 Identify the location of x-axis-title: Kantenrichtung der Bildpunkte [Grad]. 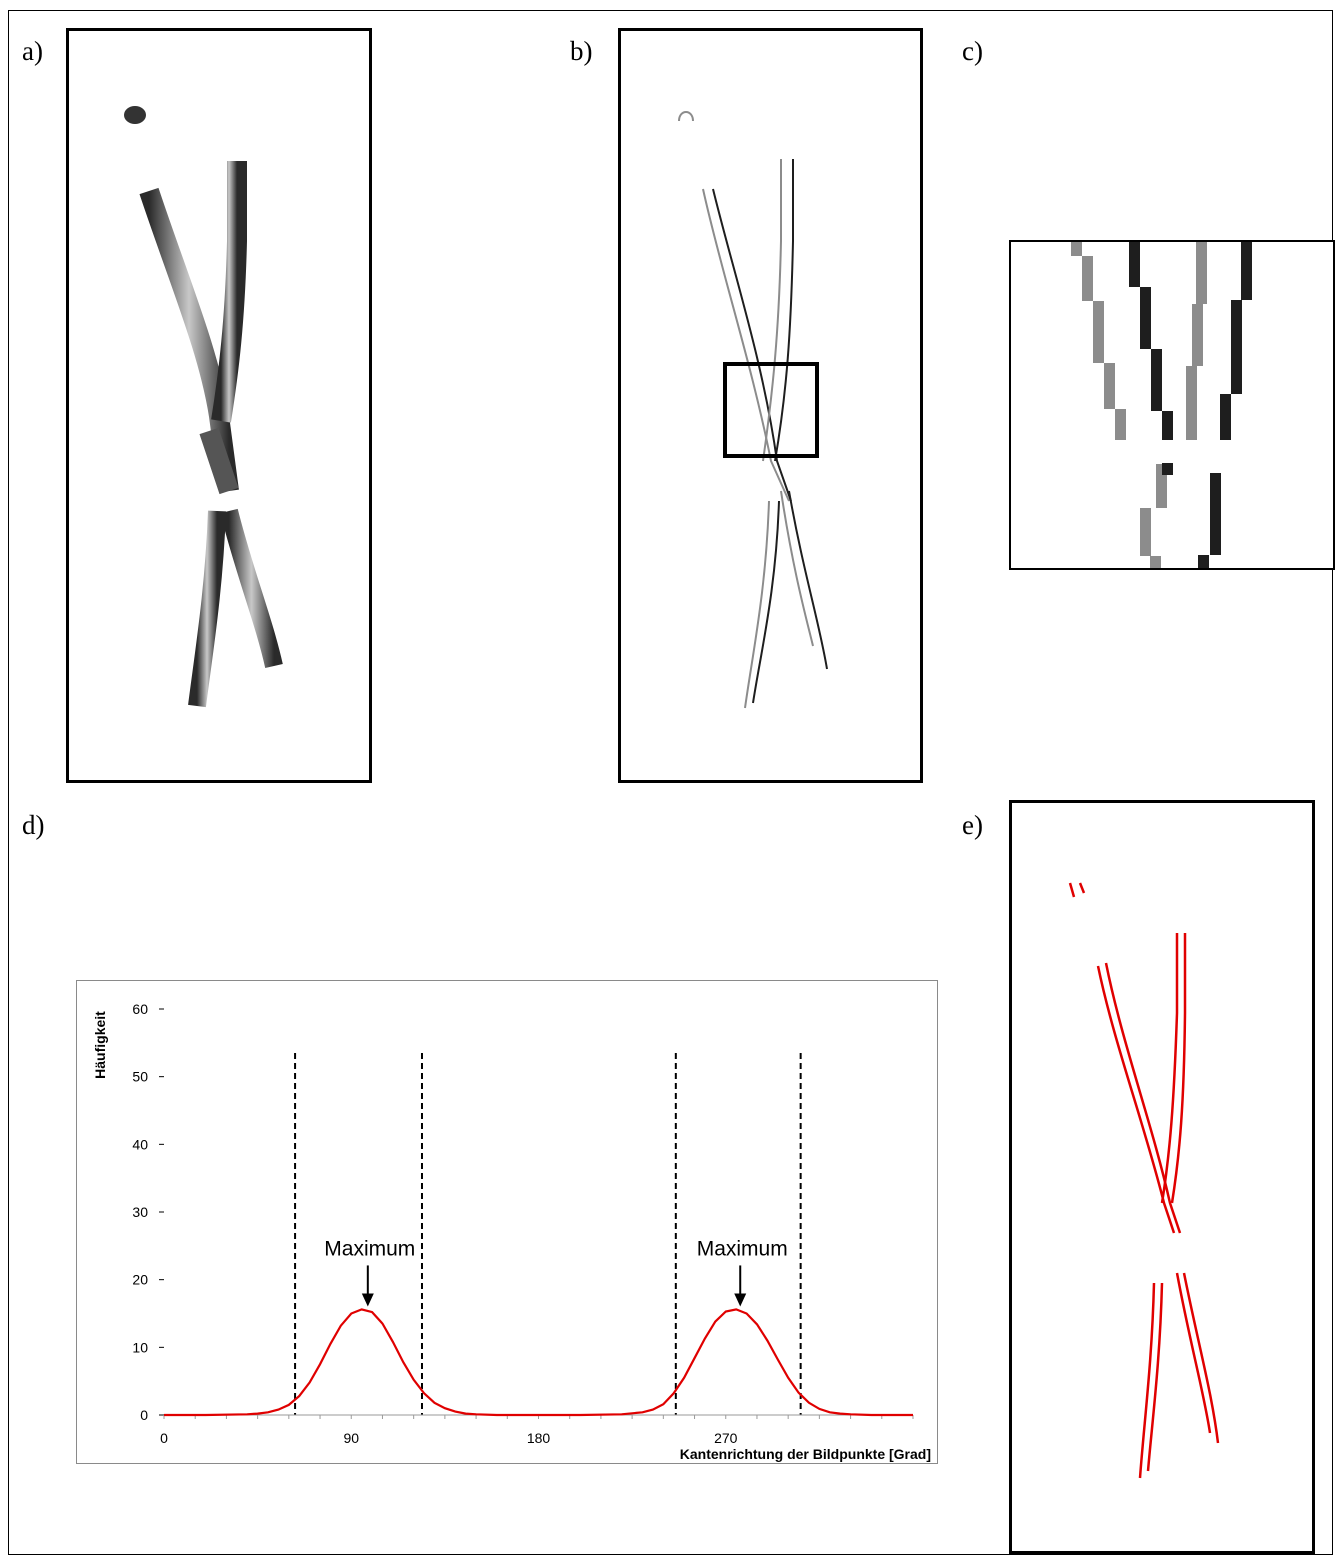
(805, 1454).